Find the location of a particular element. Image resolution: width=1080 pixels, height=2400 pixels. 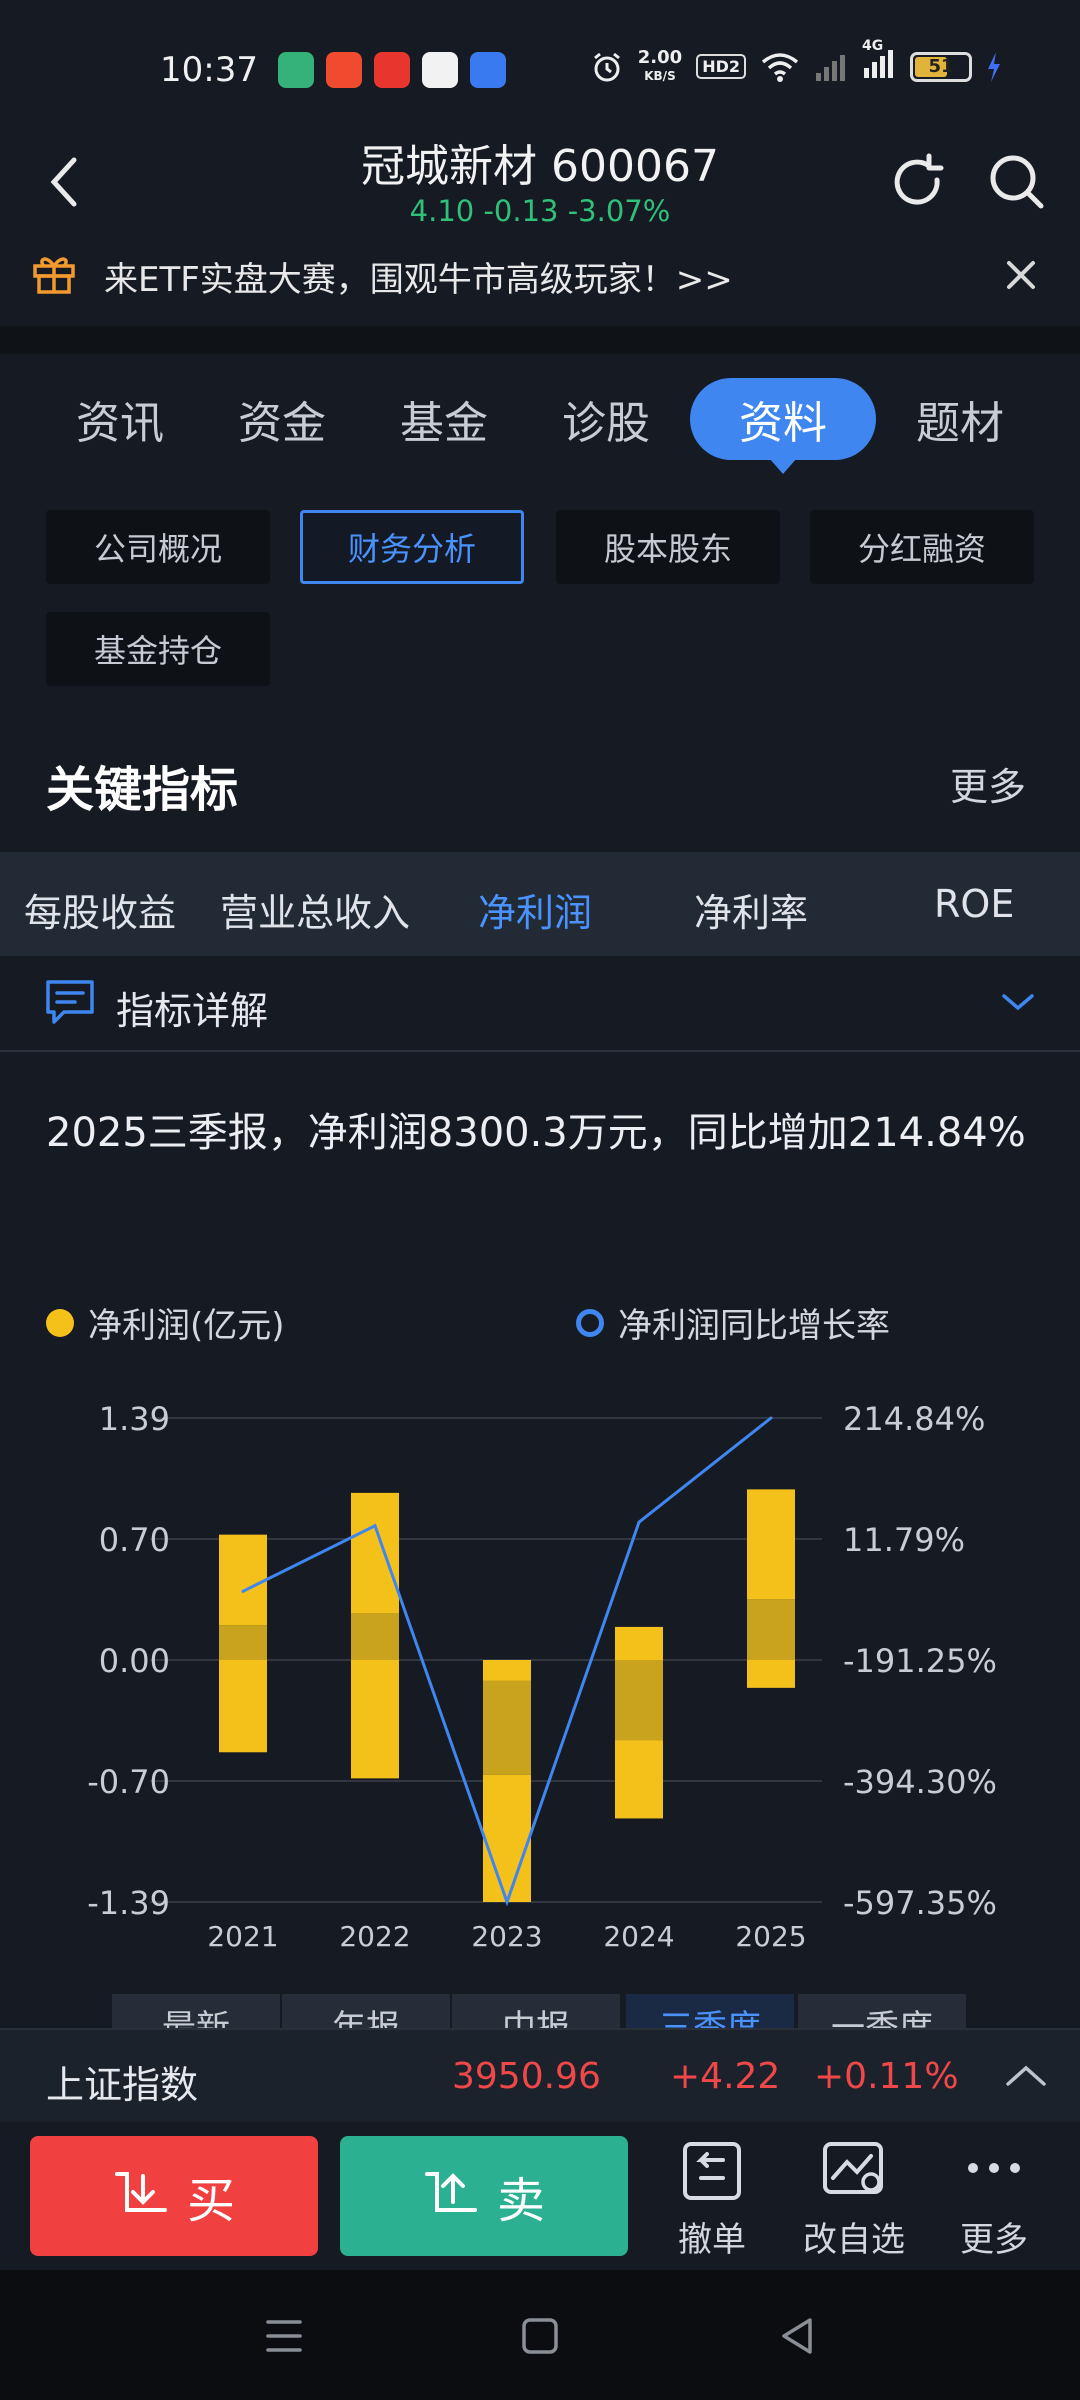

legend-bar-swatch is located at coordinates (60, 1322).